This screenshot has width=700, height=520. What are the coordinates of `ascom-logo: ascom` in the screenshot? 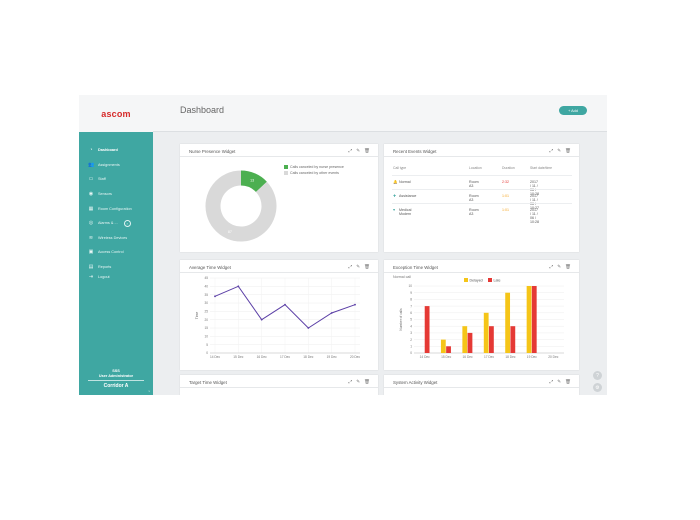 It's located at (116, 113).